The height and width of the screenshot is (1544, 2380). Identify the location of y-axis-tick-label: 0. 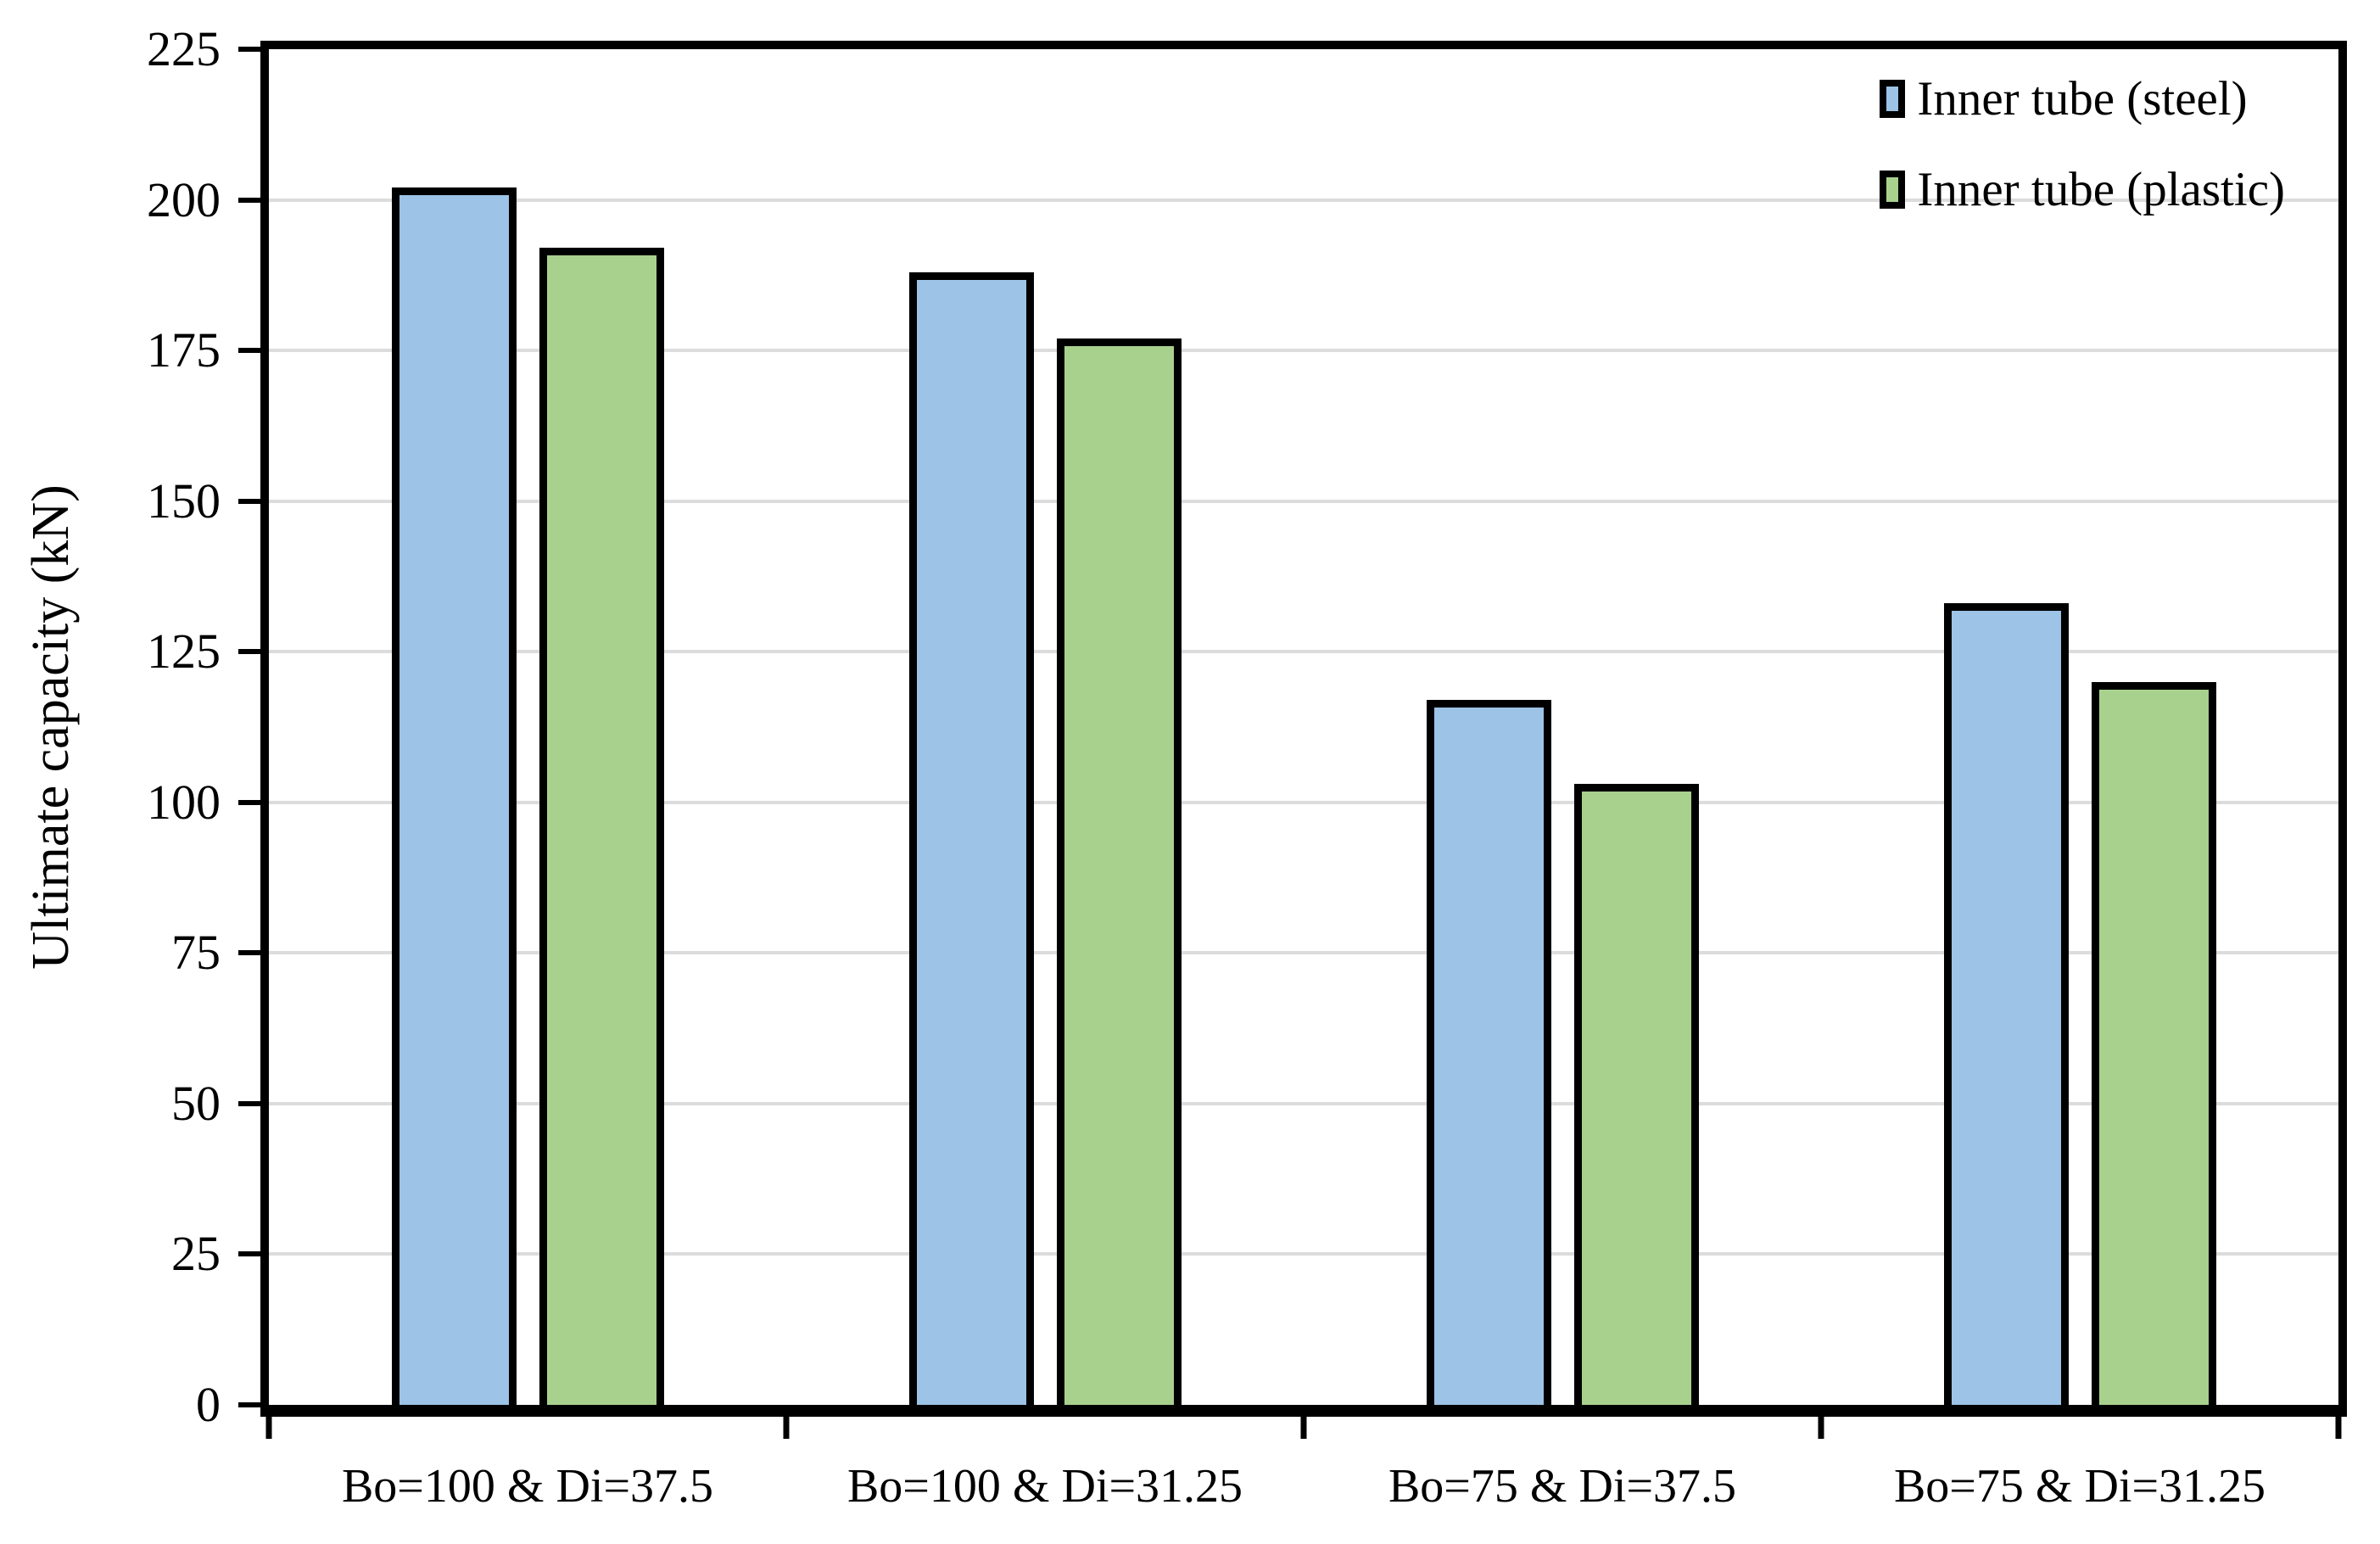
(208, 1404).